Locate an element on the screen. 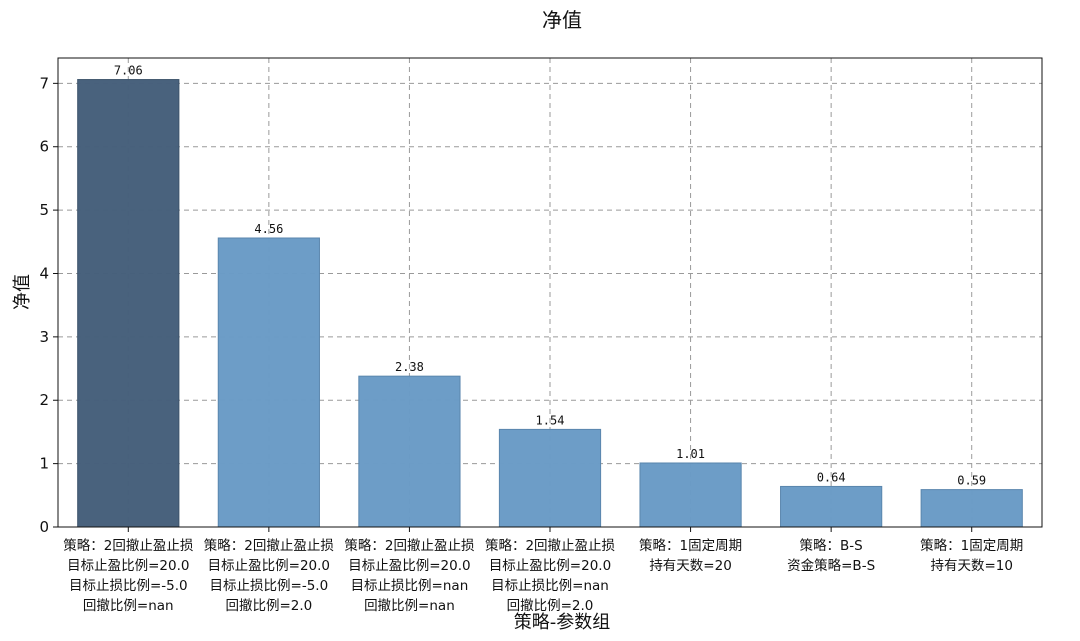 Image resolution: width=1080 pixels, height=641 pixels. x-axis-label: 策略-参数组 is located at coordinates (562, 622).